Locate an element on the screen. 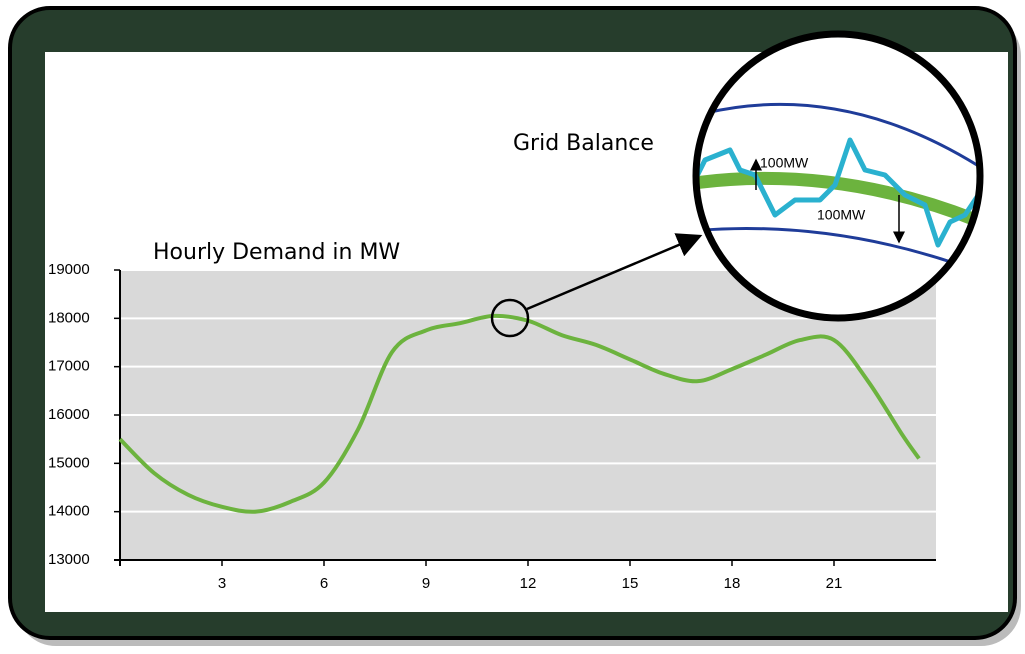  upper-band is located at coordinates (838, 142).